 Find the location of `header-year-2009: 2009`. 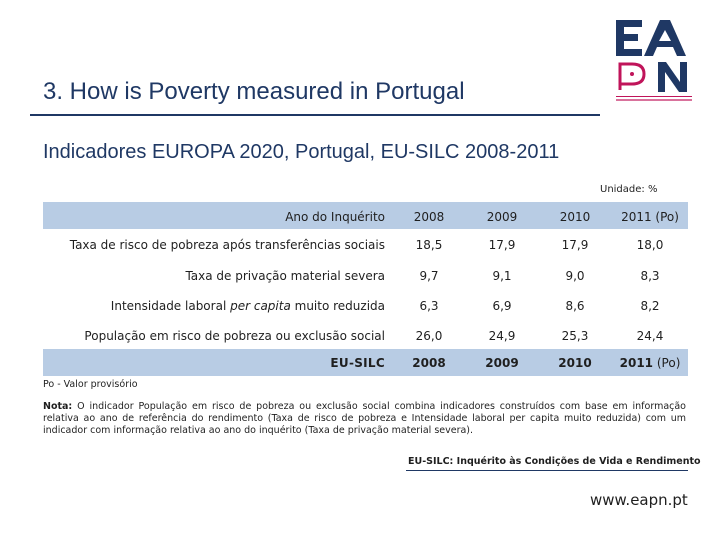

header-year-2009: 2009 is located at coordinates (502, 217).